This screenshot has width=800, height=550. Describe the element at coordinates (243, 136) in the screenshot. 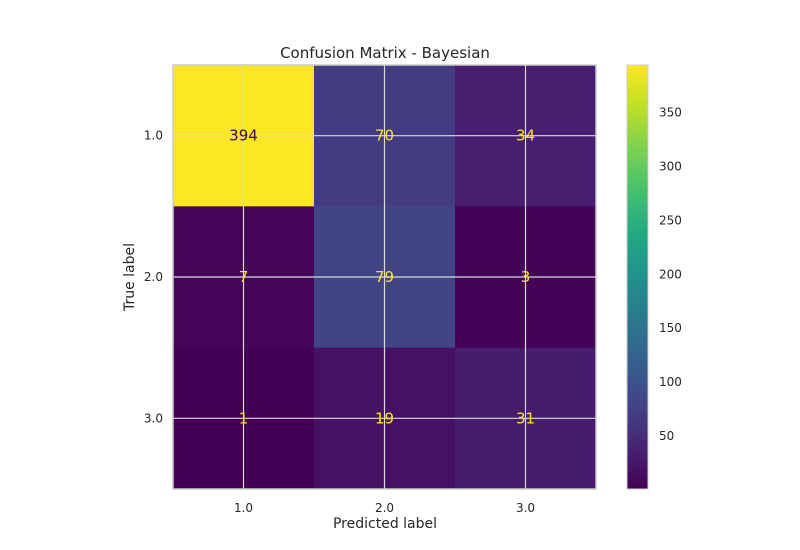

I see `cell-value-label: 394` at that location.